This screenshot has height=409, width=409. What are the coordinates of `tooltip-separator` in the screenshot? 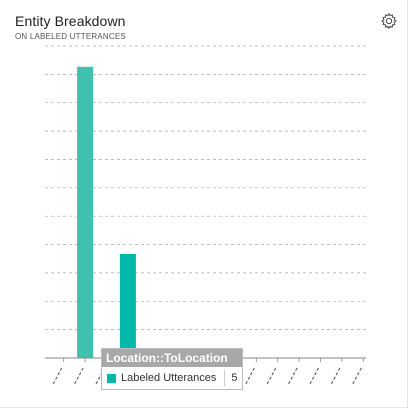 It's located at (225, 378).